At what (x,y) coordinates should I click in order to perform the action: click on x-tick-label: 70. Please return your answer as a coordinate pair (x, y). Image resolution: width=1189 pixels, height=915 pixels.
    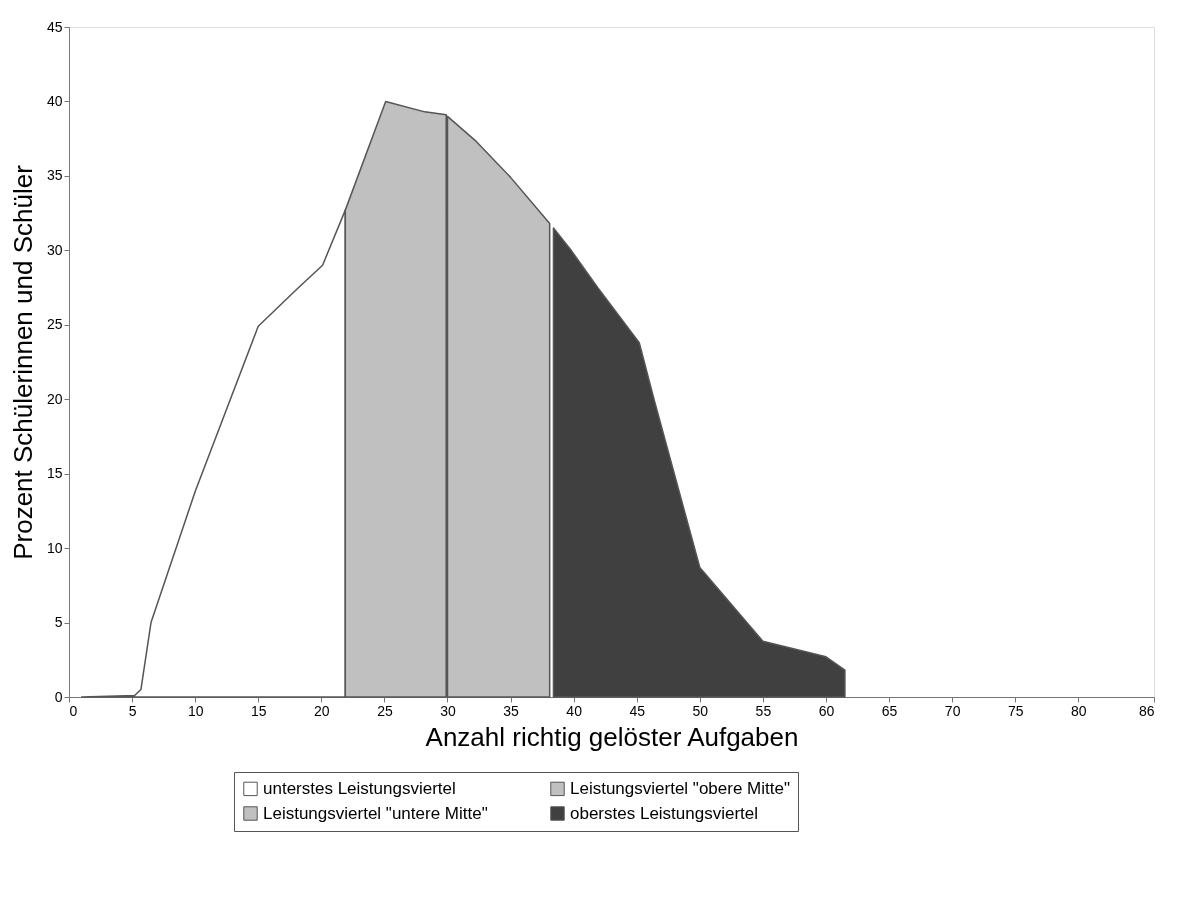
    Looking at the image, I should click on (952, 710).